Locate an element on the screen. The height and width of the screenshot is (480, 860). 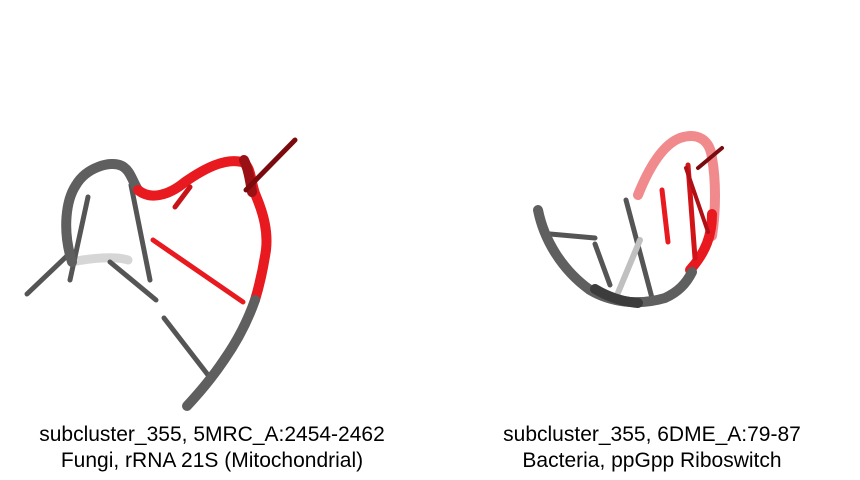
backbone-faint-segment is located at coordinates (100, 260).